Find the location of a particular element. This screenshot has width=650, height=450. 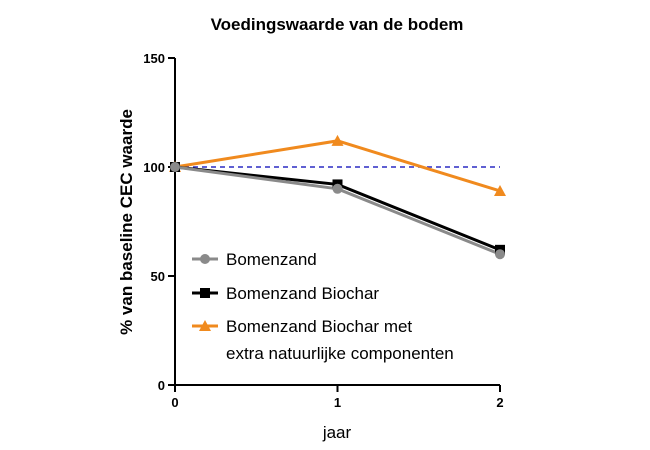

y-tick-label: 0 is located at coordinates (161, 385).